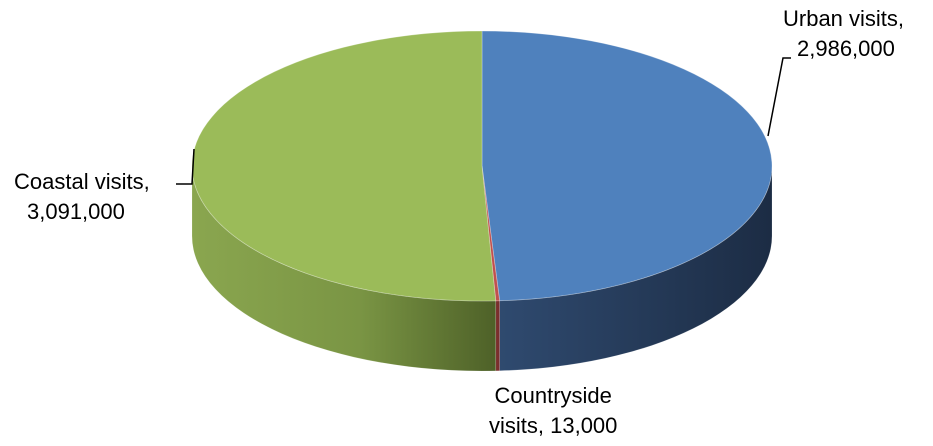  Describe the element at coordinates (779, 97) in the screenshot. I see `leader-line-urban` at that location.